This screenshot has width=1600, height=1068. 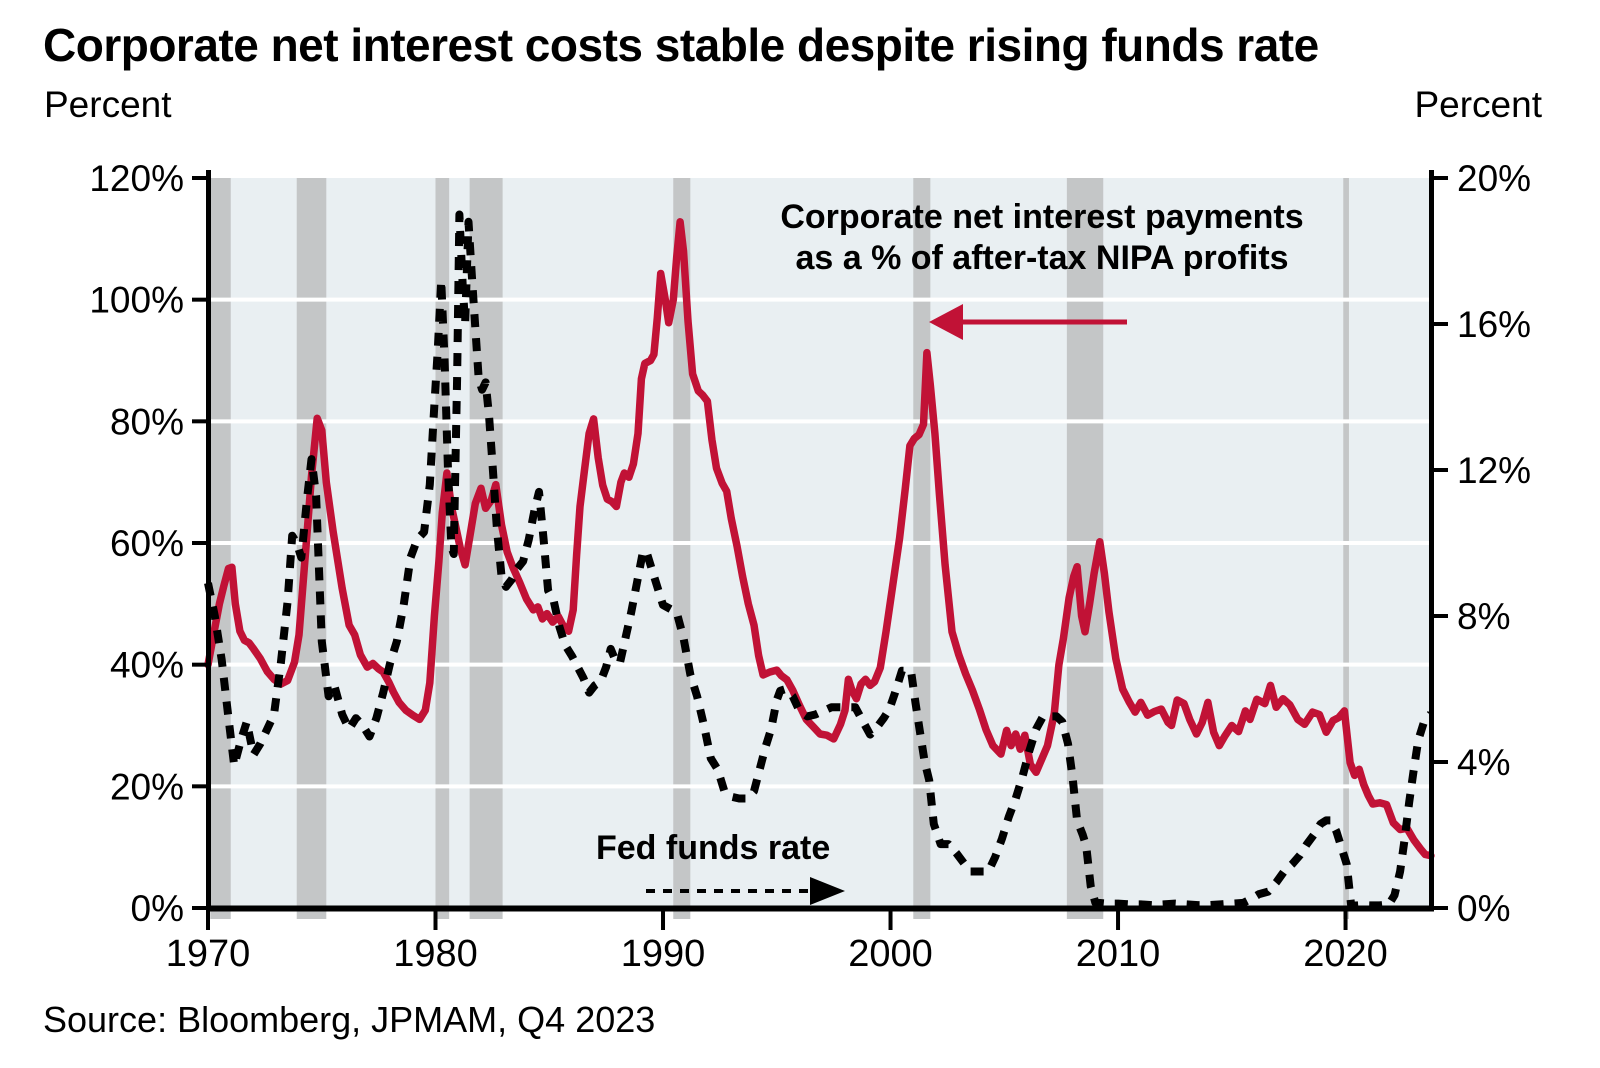 I want to click on right-axis-tick-label: 12%, so click(x=1494, y=470).